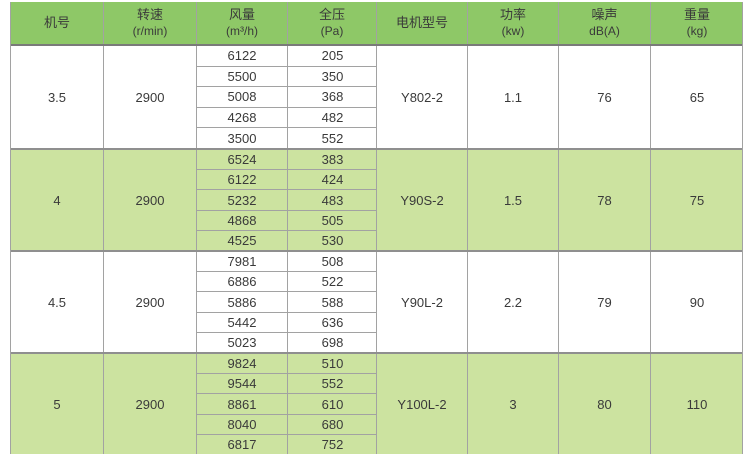 The width and height of the screenshot is (750, 454). I want to click on fan-size-cell: 3.5, so click(57, 97).